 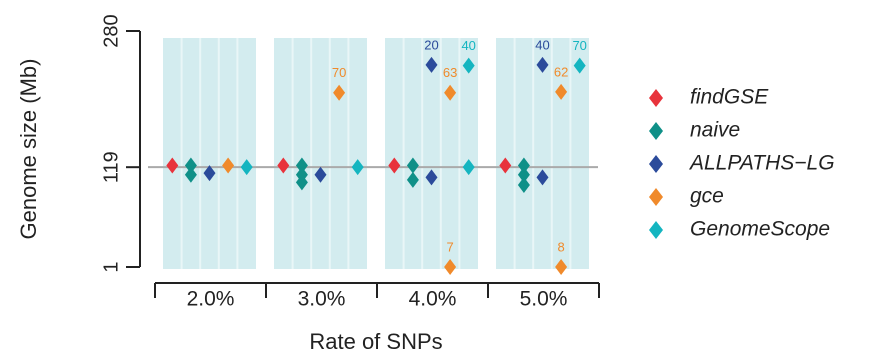 I want to click on legend-label: findGSE, so click(x=729, y=97).